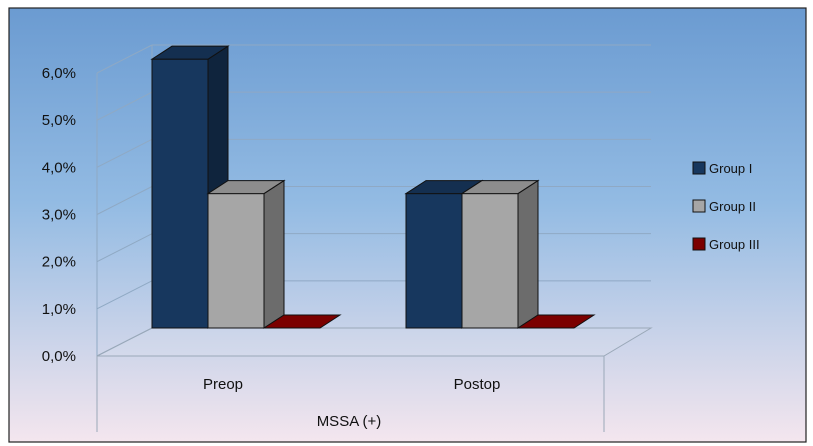 This screenshot has height=446, width=813. I want to click on y-tick-label: 5,0%, so click(59, 120).